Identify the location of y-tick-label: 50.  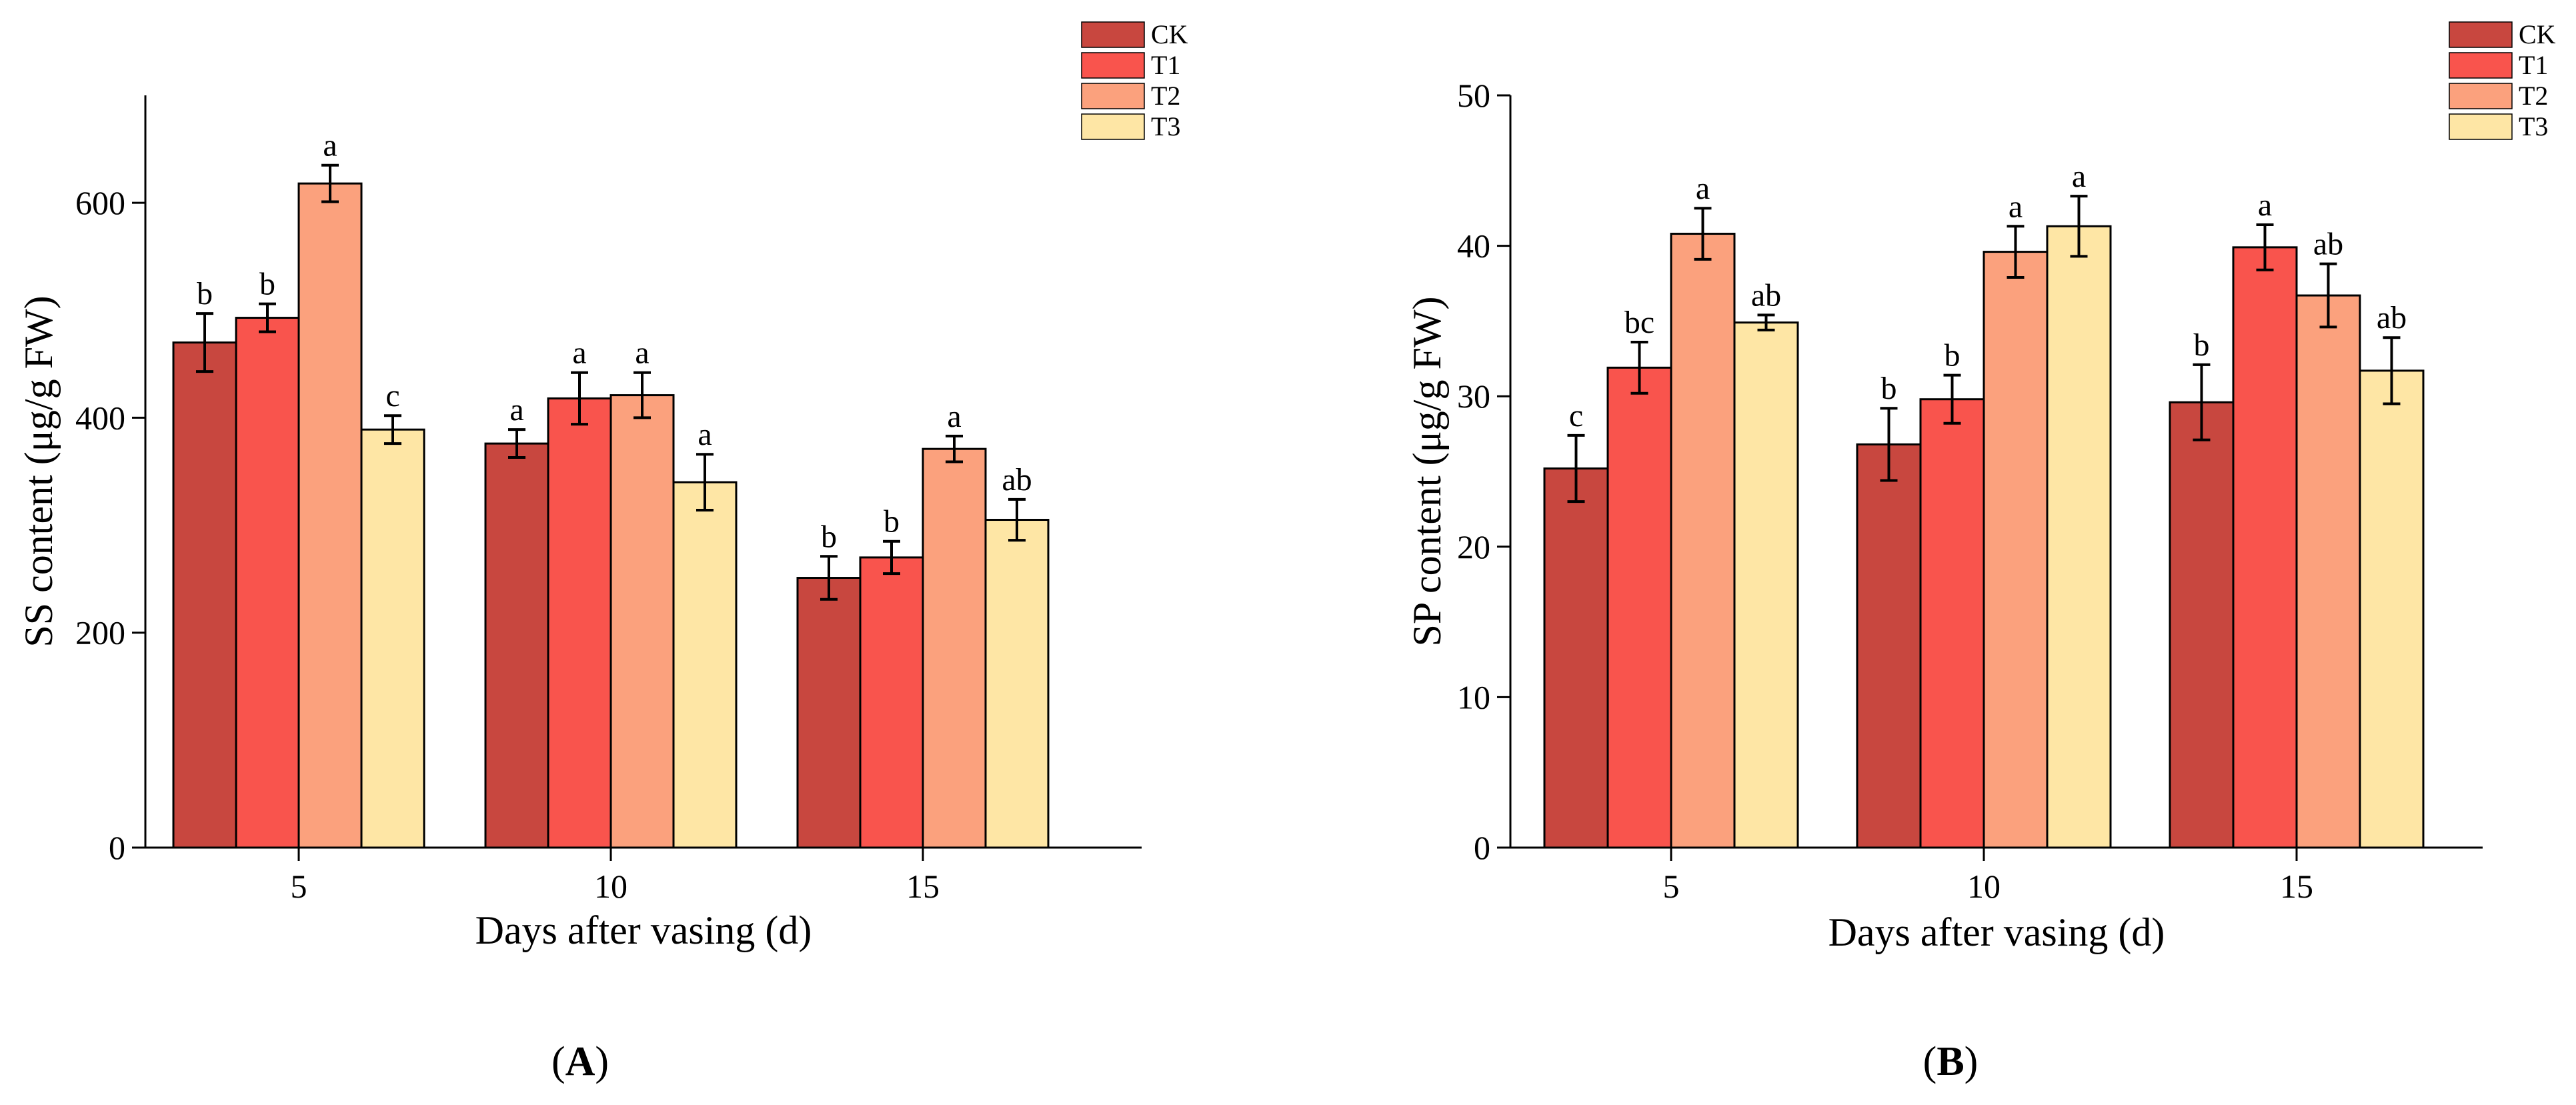
(1473, 95).